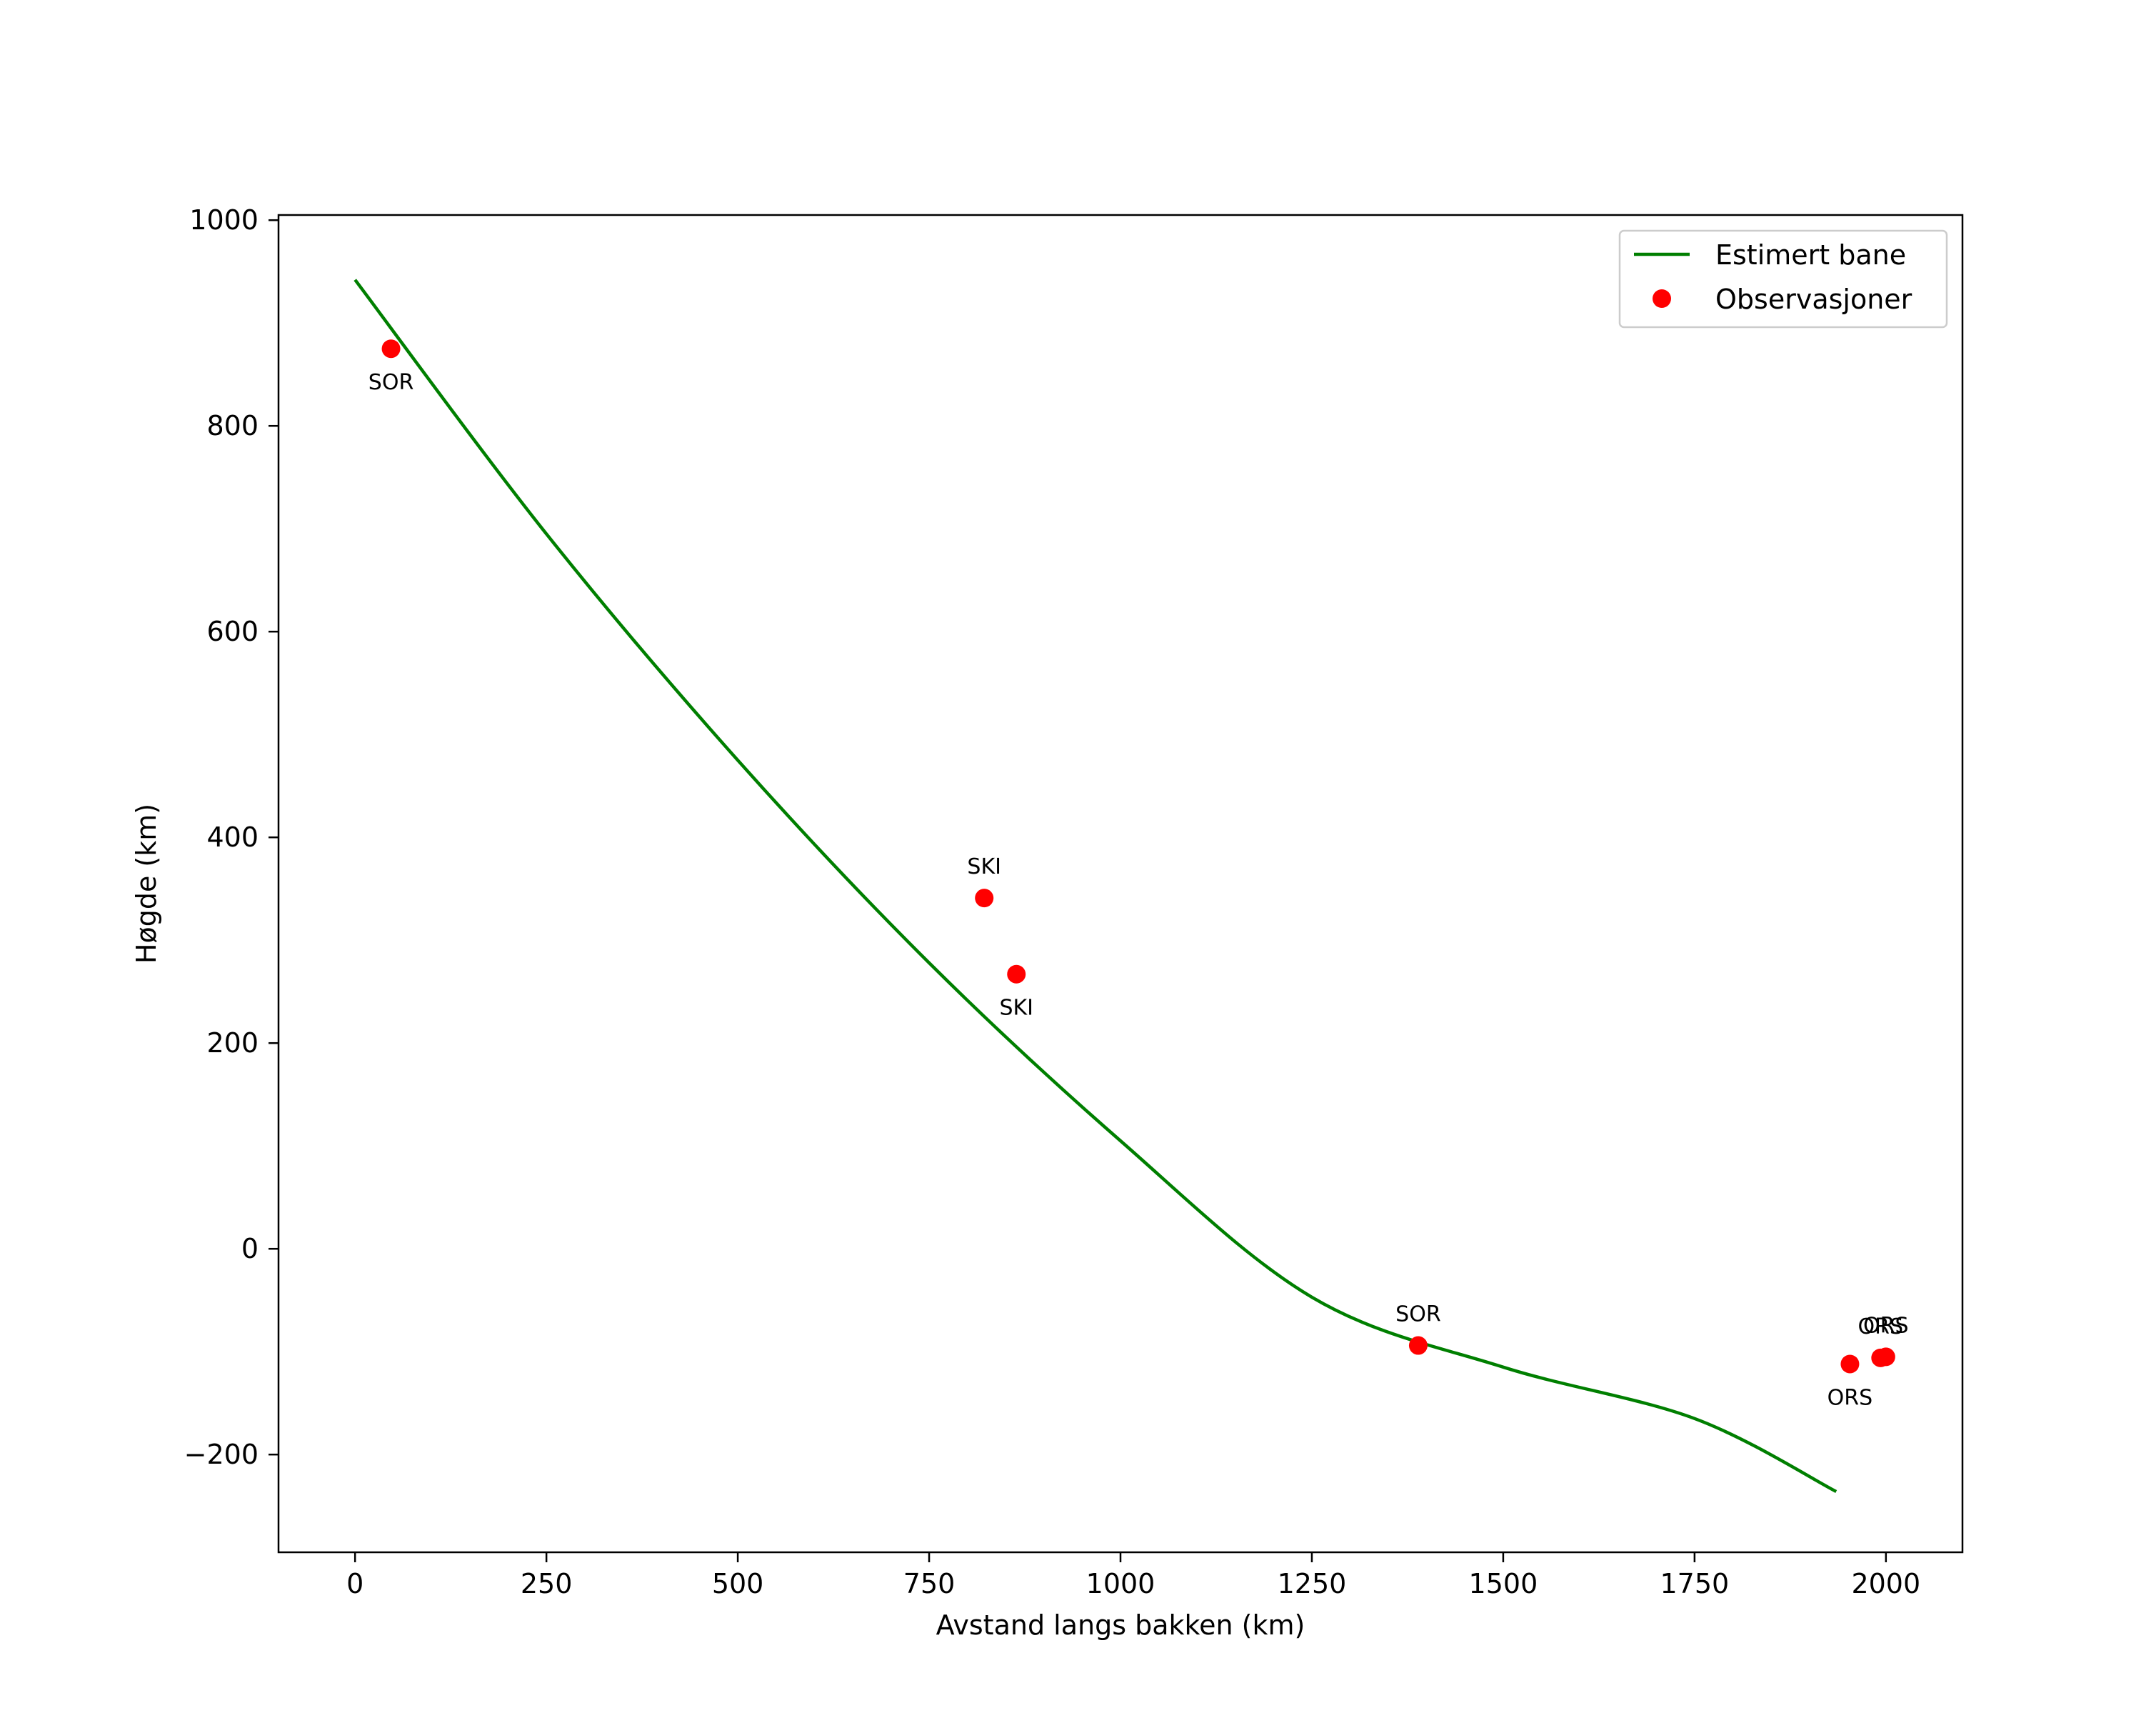 This screenshot has height=1728, width=2156. Describe the element at coordinates (547, 1583) in the screenshot. I see `x-tick-label: 250` at that location.